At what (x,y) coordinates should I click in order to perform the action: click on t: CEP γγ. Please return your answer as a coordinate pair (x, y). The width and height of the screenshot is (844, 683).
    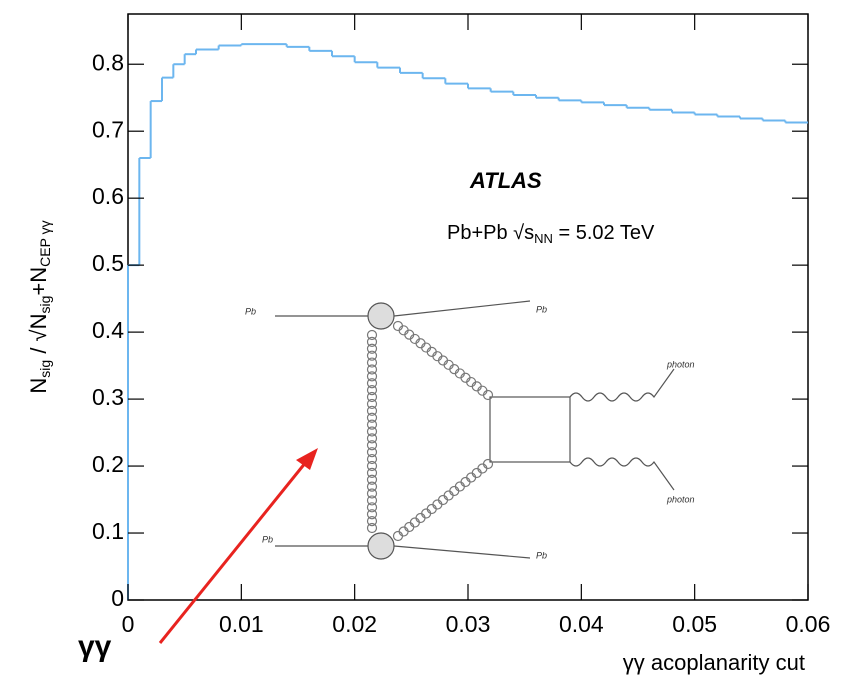
    Looking at the image, I should click on (45, 243).